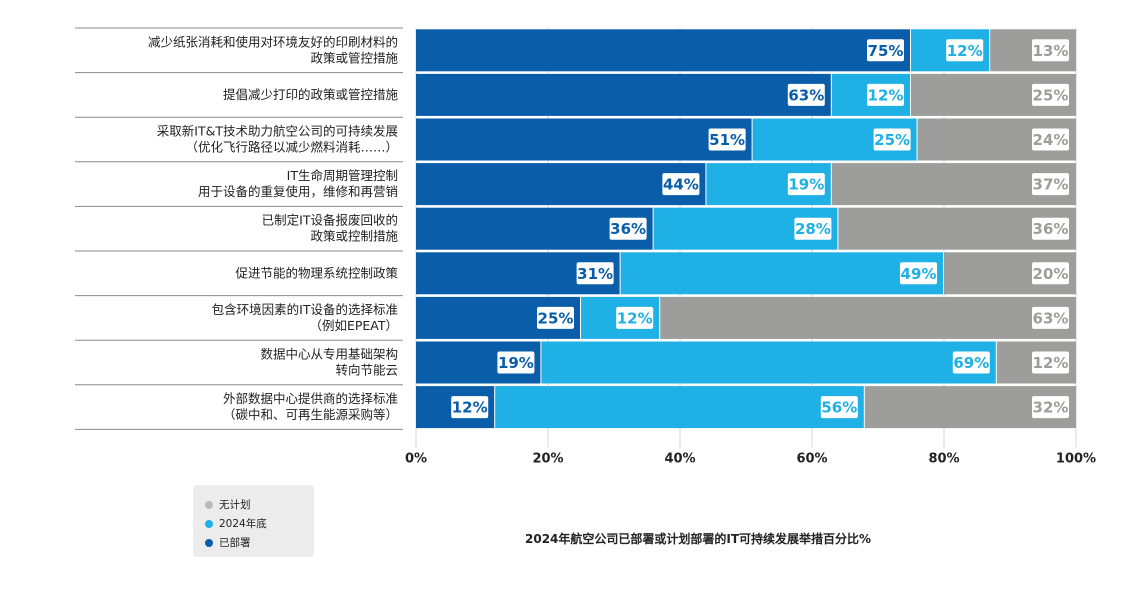 Image resolution: width=1129 pixels, height=590 pixels. Describe the element at coordinates (330, 220) in the screenshot. I see `category-label-line: 已制定IT设备报废回收的` at that location.